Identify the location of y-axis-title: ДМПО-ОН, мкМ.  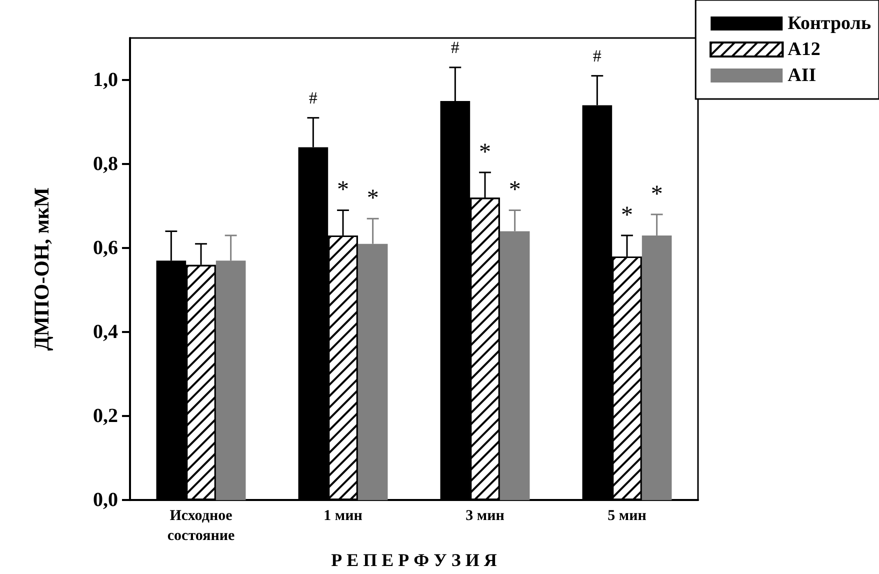
(42, 269).